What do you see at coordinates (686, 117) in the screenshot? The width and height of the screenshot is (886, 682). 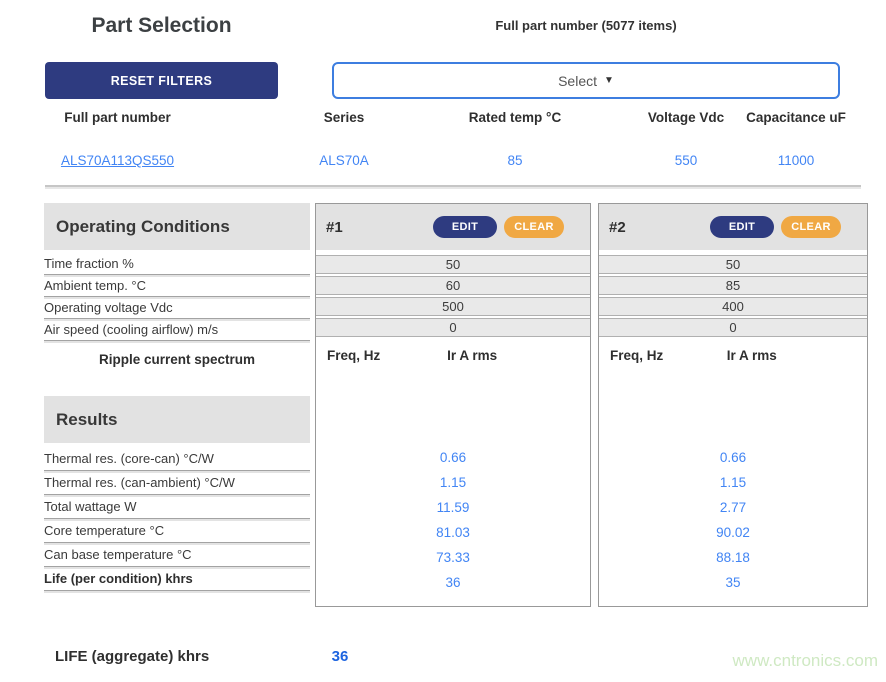 I see `col-header-voltage: Voltage Vdc` at bounding box center [686, 117].